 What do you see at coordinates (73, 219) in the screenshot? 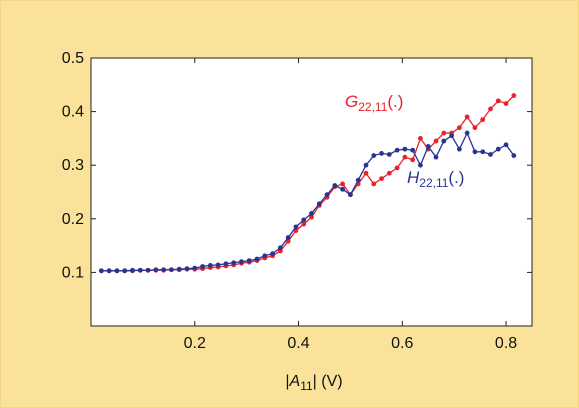
I see `y-tick-label: 0.2` at bounding box center [73, 219].